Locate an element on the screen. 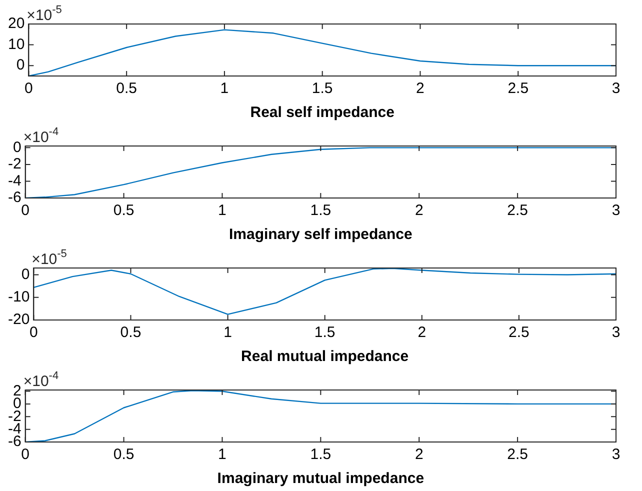 Image resolution: width=642 pixels, height=491 pixels. y-tick-label: -20 is located at coordinates (19, 319).